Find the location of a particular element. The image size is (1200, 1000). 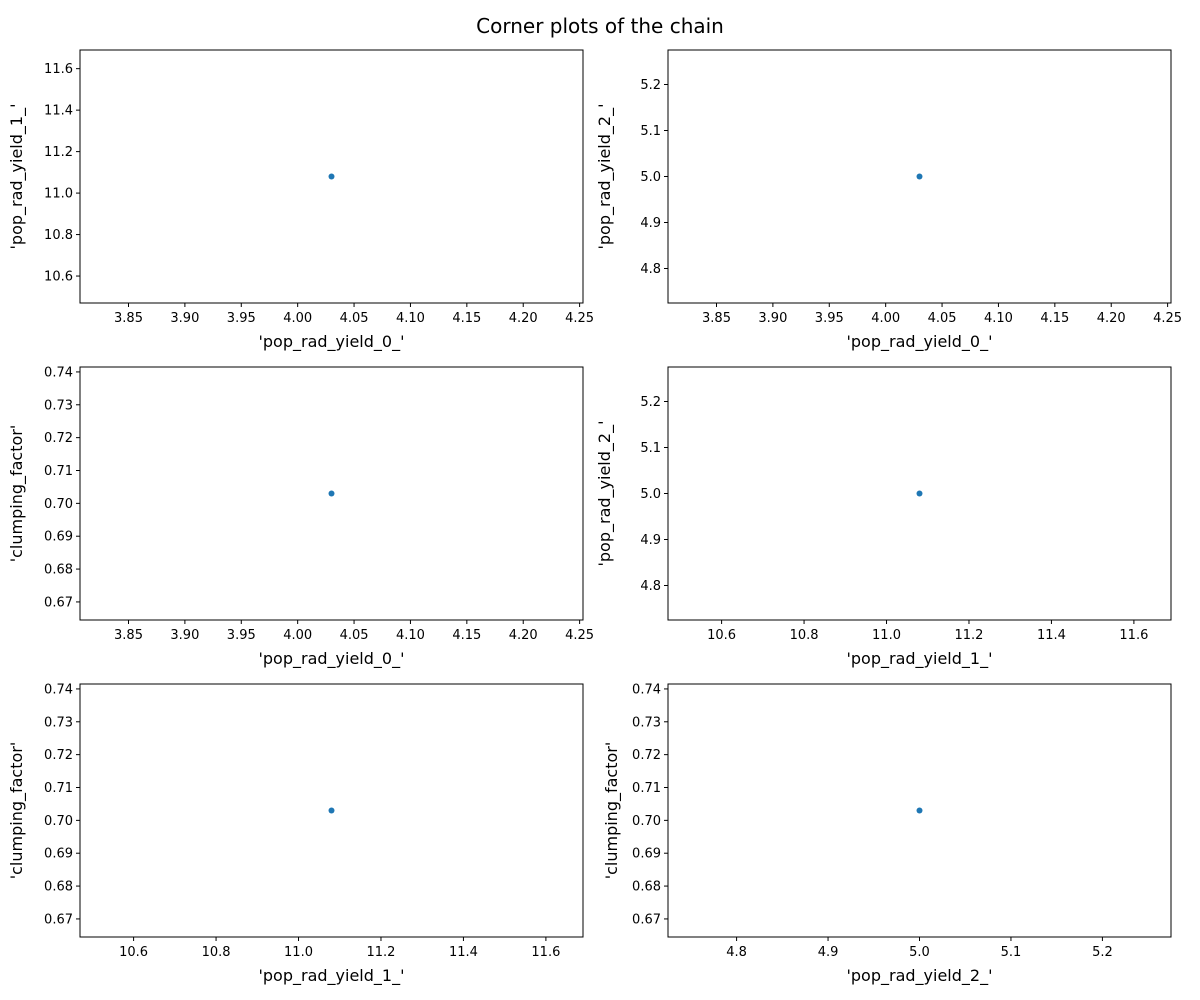

y-tick-label: 11.4 is located at coordinates (58, 111).